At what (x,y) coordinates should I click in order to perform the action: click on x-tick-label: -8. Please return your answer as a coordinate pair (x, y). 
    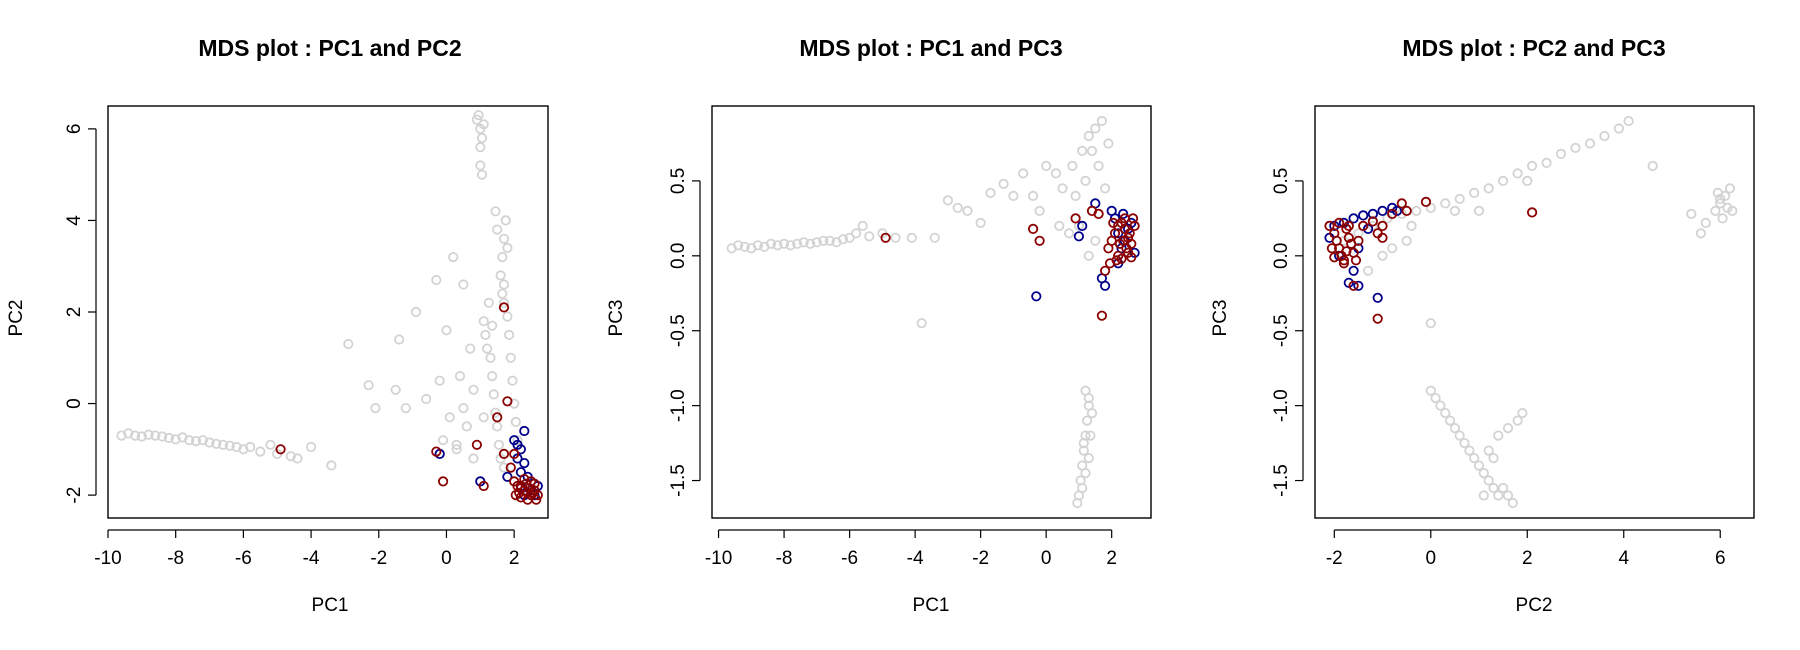
    Looking at the image, I should click on (784, 558).